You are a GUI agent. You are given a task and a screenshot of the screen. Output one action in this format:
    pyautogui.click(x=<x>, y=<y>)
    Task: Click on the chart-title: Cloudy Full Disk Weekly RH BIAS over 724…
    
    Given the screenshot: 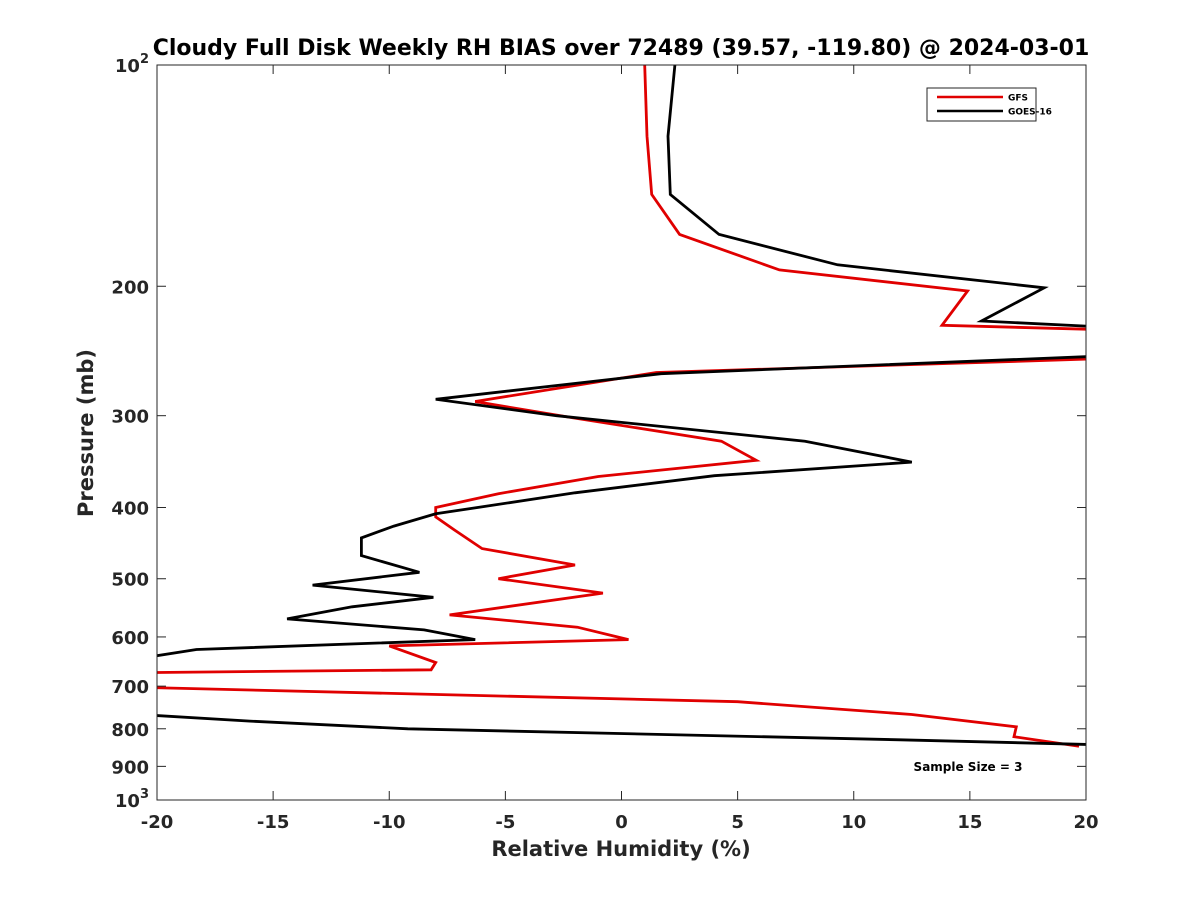 What is the action you would take?
    pyautogui.click(x=621, y=48)
    